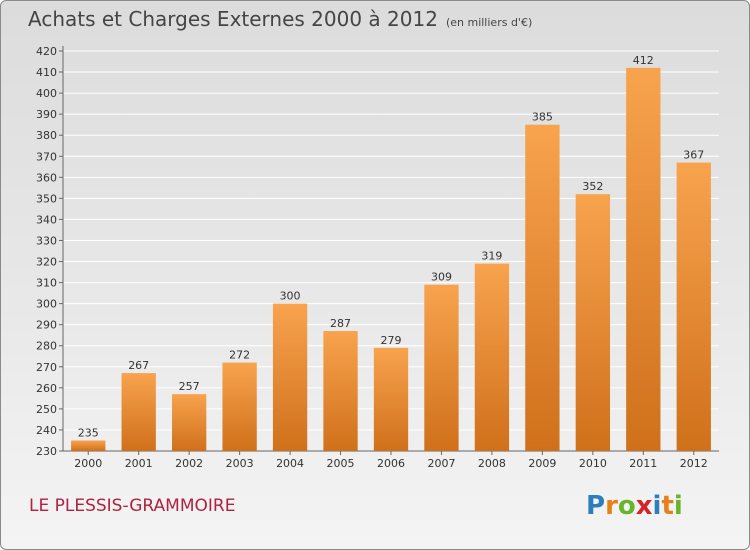  What do you see at coordinates (239, 355) in the screenshot?
I see `data-label-2003: 272` at bounding box center [239, 355].